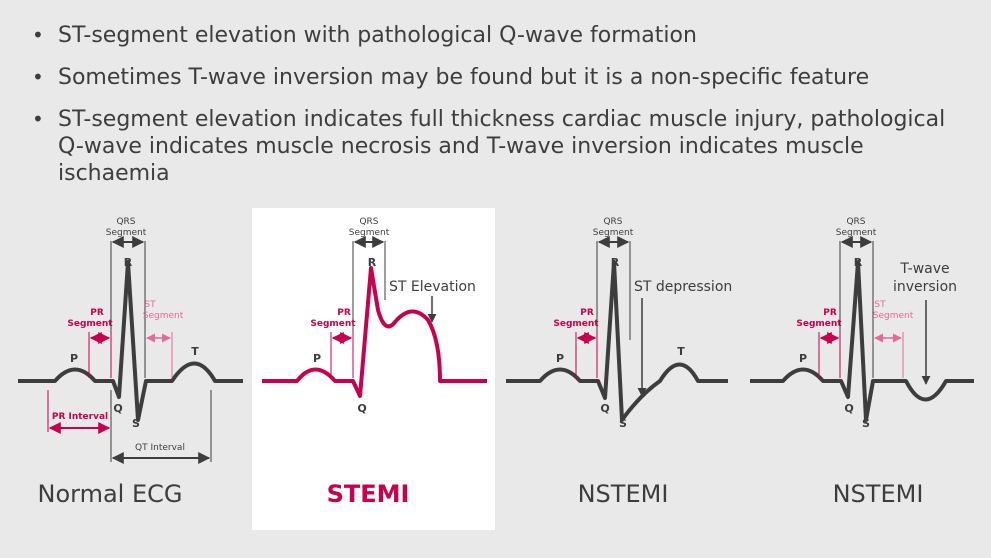  I want to click on normal-ecg-title: Normal ECG, so click(110, 494).